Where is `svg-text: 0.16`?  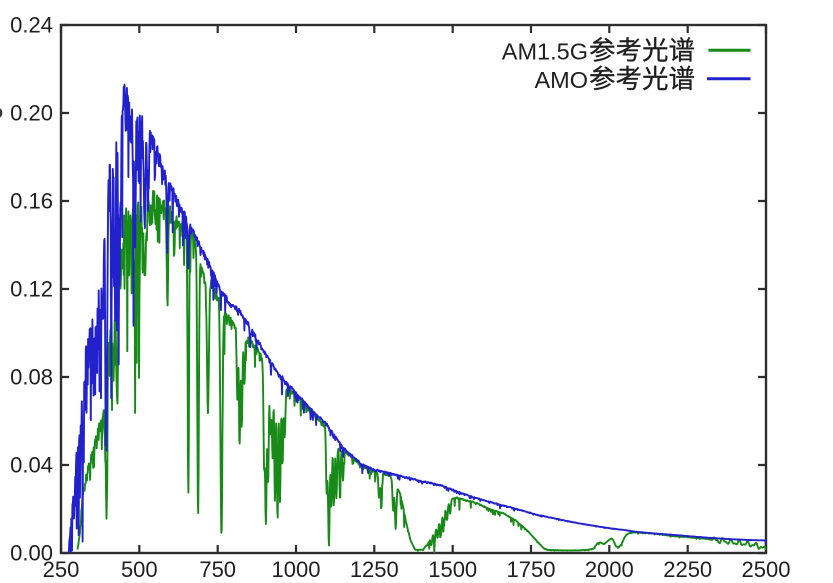
svg-text: 0.16 is located at coordinates (31, 201).